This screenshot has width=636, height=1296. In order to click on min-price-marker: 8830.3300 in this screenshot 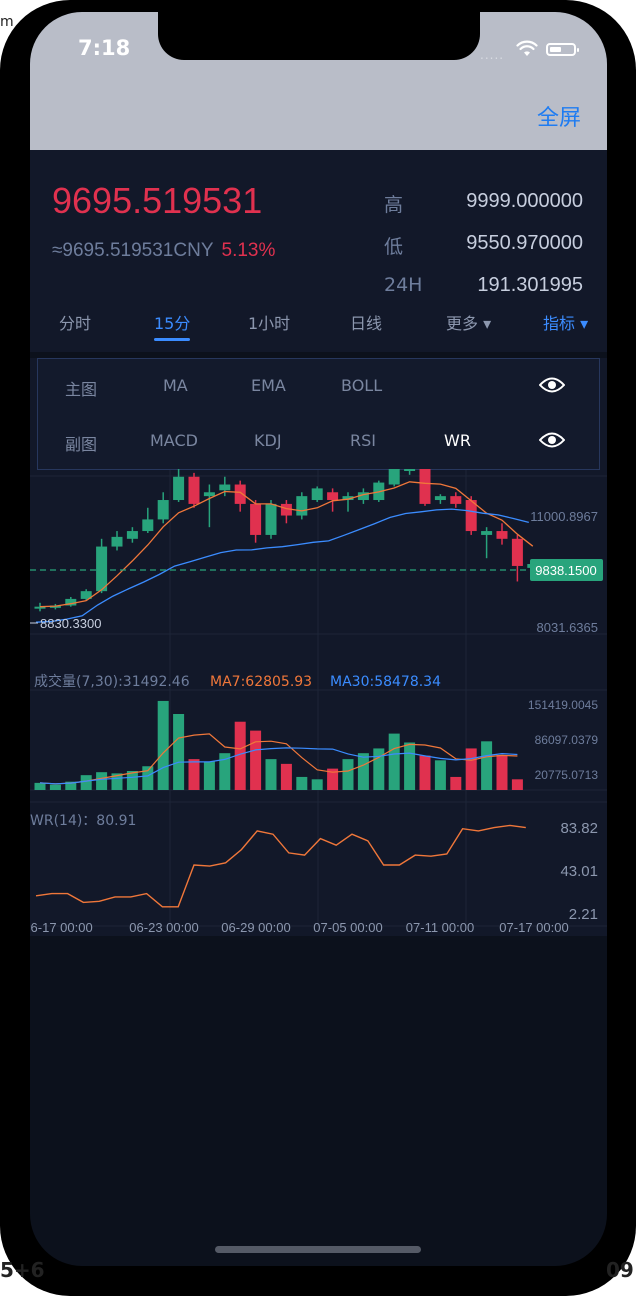, I will do `click(70, 623)`.